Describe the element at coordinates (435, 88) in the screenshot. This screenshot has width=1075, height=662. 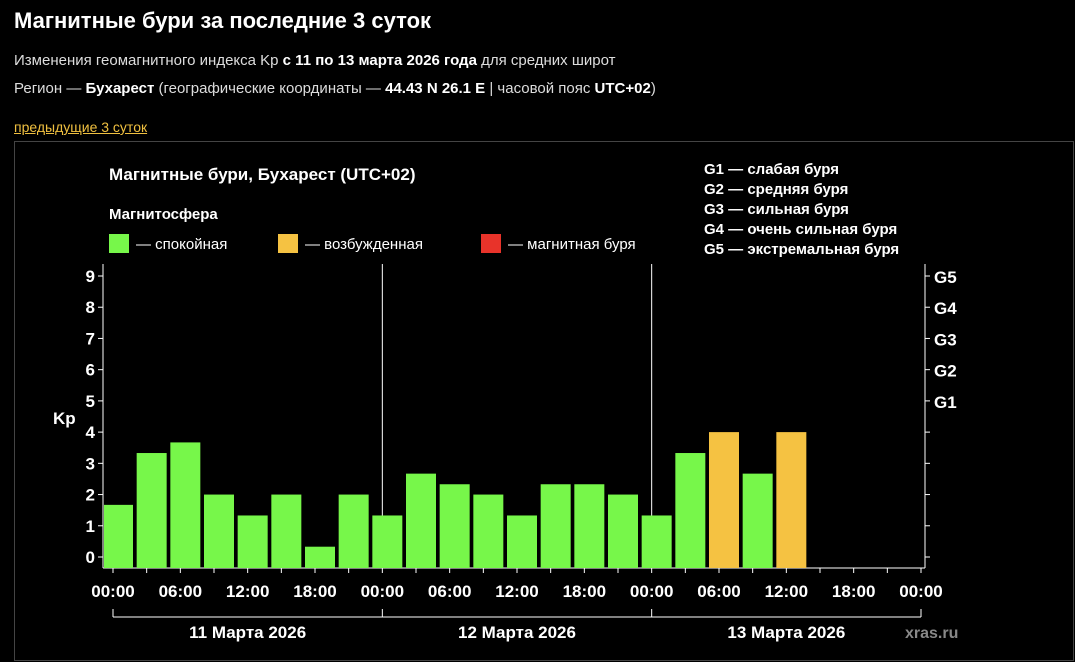
I see `coordinates: 44.43 N 26.1 E` at that location.